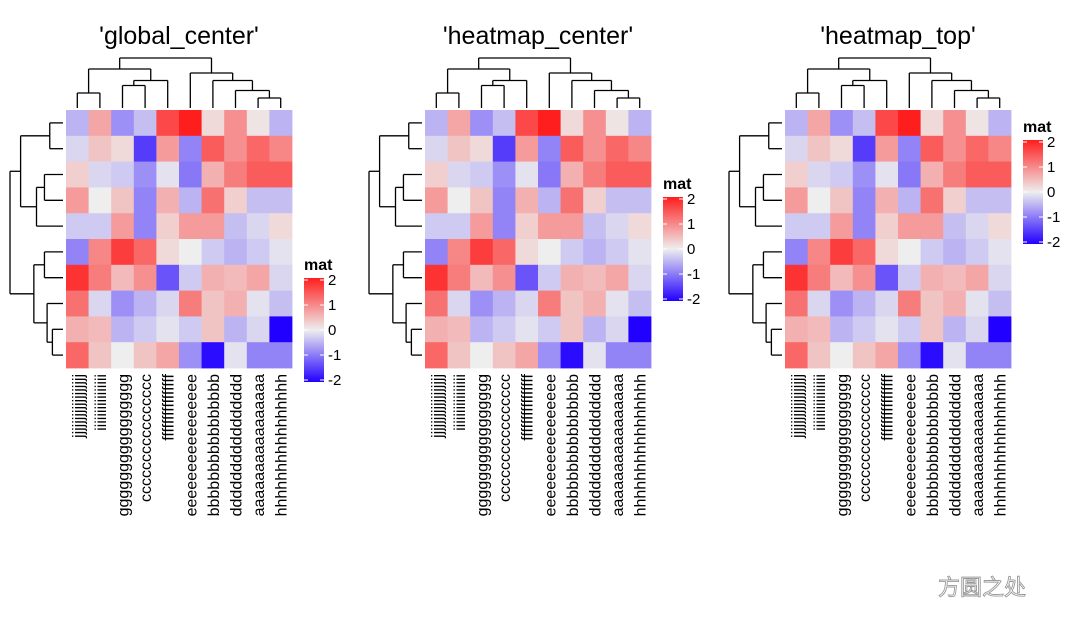  I want to click on row-dendrogram, so click(755, 239).